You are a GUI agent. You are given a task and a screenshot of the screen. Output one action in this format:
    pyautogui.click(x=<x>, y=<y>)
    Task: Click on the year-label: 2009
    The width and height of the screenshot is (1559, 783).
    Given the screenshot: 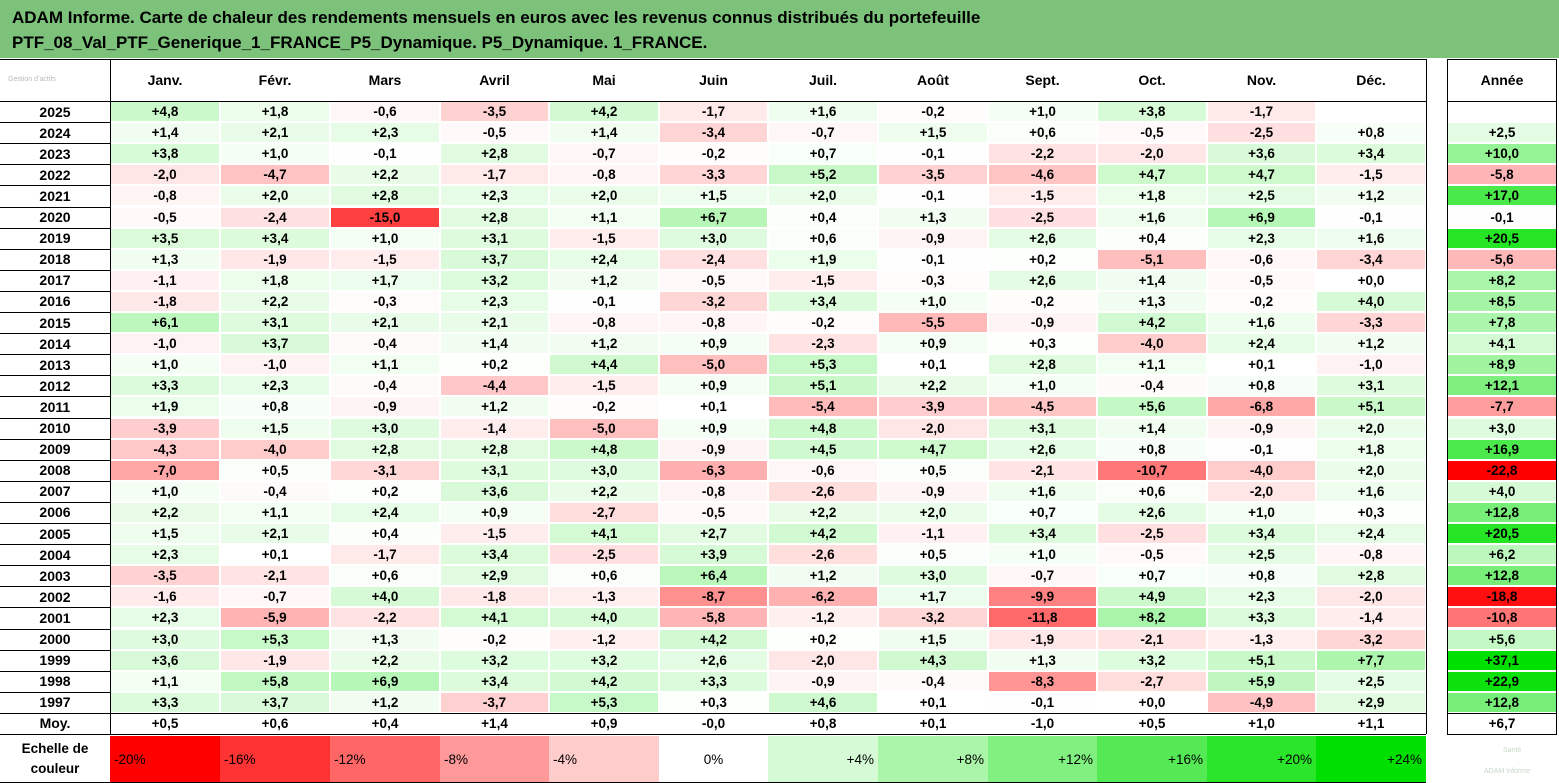 What is the action you would take?
    pyautogui.click(x=55, y=449)
    